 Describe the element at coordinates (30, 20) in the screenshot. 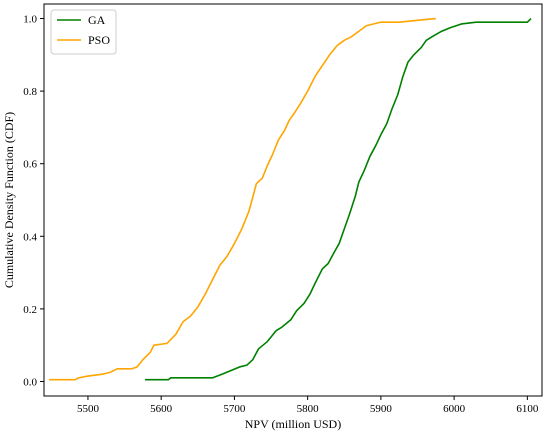

I see `y-tick-label: 1.0` at that location.